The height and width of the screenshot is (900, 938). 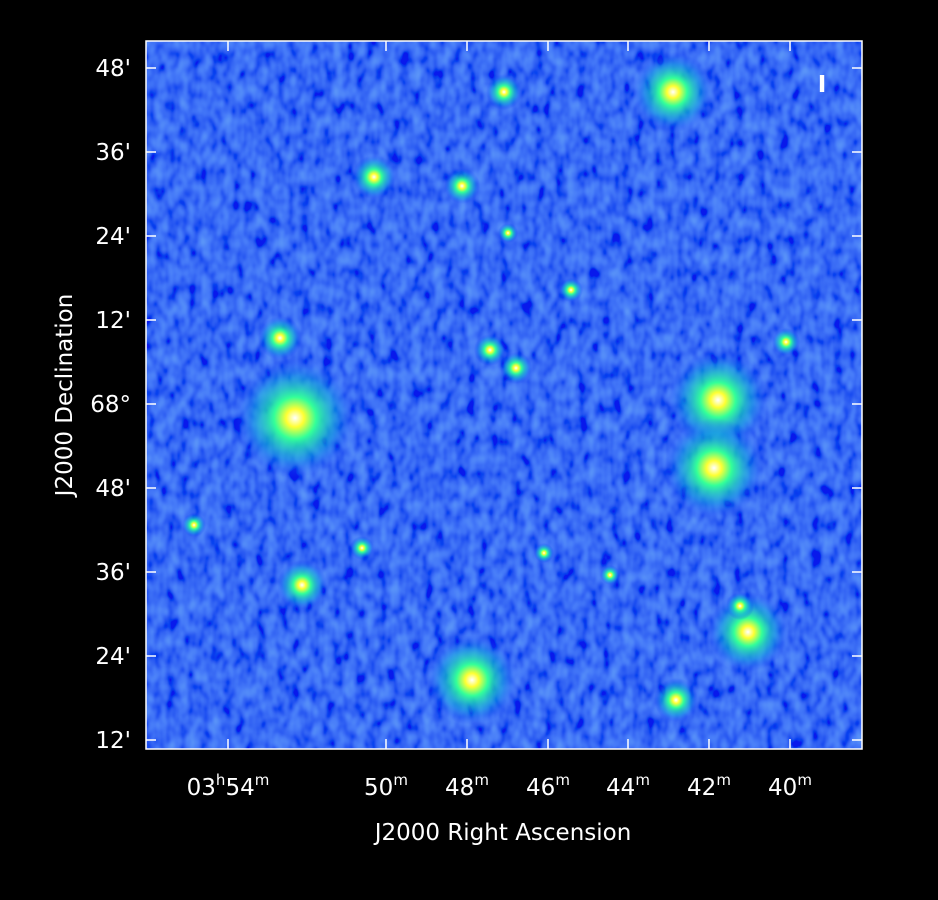 What do you see at coordinates (201, 788) in the screenshot?
I see `x-tick-label-part: 03` at bounding box center [201, 788].